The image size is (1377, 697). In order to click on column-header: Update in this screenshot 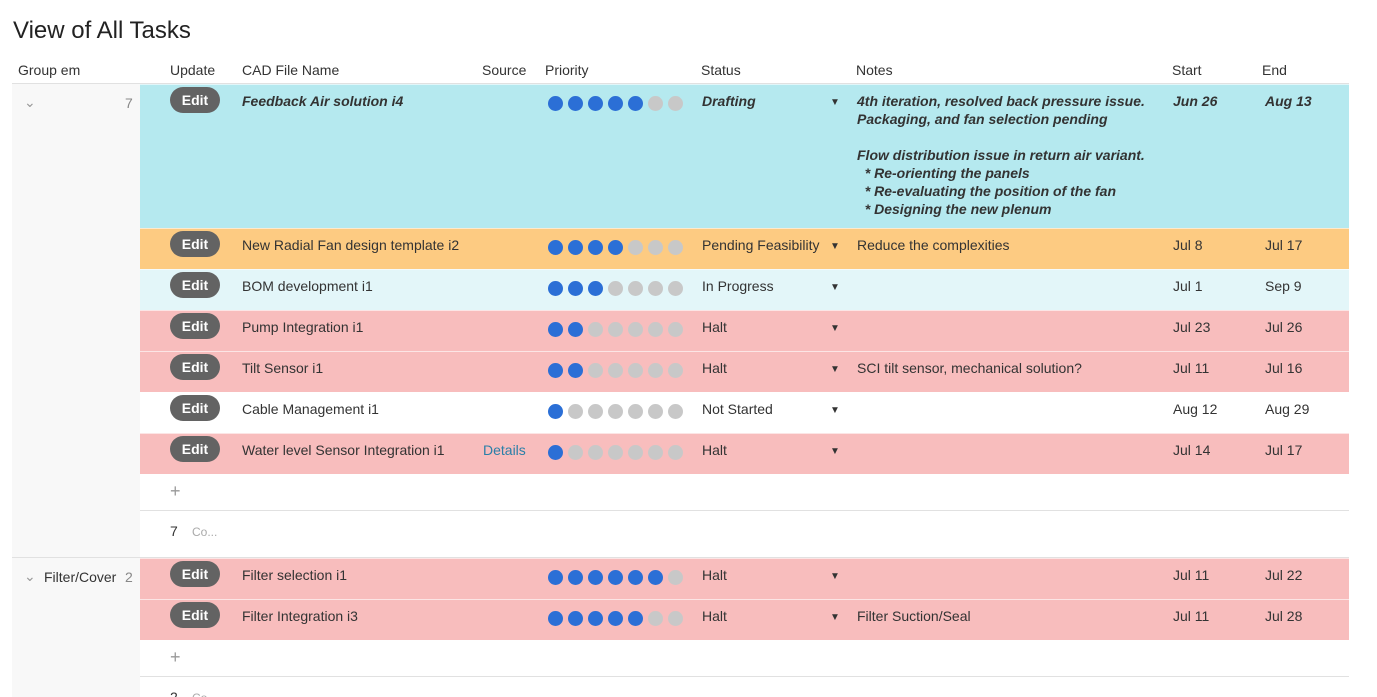, I will do `click(193, 70)`.